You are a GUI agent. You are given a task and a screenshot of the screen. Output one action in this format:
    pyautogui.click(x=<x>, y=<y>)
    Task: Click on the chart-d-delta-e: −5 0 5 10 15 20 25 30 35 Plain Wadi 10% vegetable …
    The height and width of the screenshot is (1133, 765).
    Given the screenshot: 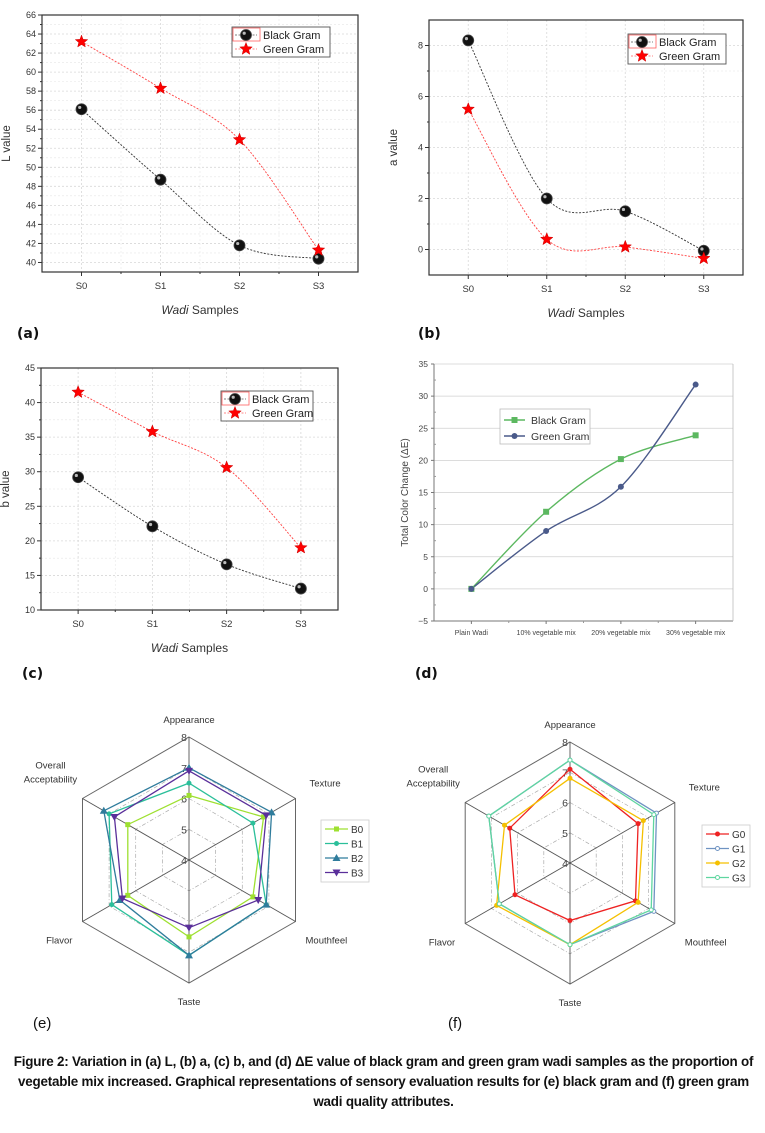 What is the action you would take?
    pyautogui.click(x=567, y=498)
    